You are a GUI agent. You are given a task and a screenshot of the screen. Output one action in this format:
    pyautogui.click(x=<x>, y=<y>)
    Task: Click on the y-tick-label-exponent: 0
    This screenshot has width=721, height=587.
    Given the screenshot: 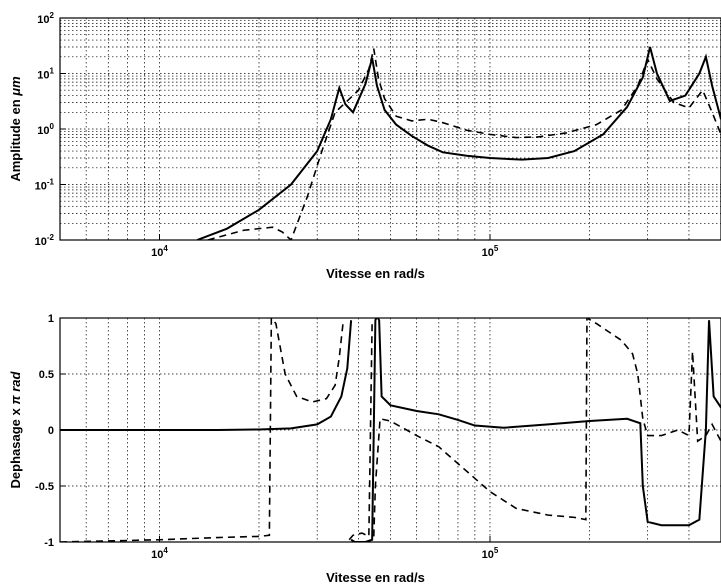 What is the action you would take?
    pyautogui.click(x=52, y=126)
    